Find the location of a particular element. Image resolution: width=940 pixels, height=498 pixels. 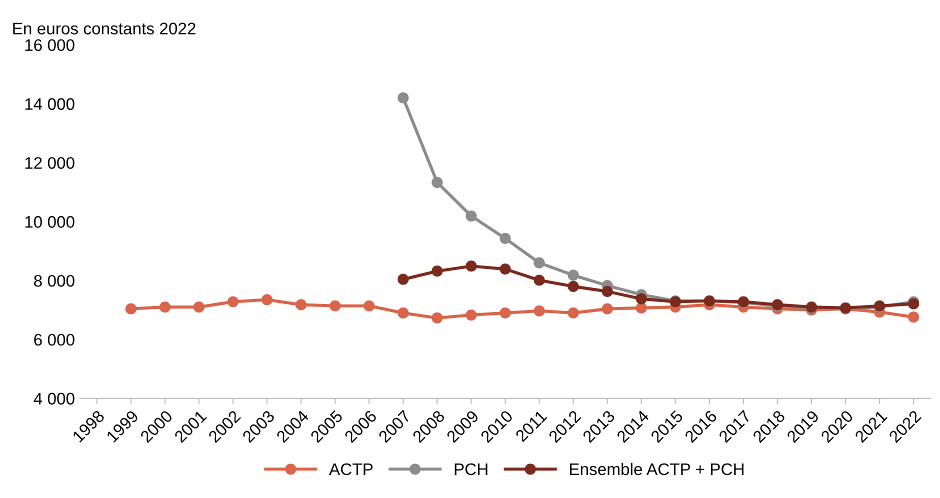

legend-label: ACTP is located at coordinates (351, 469).